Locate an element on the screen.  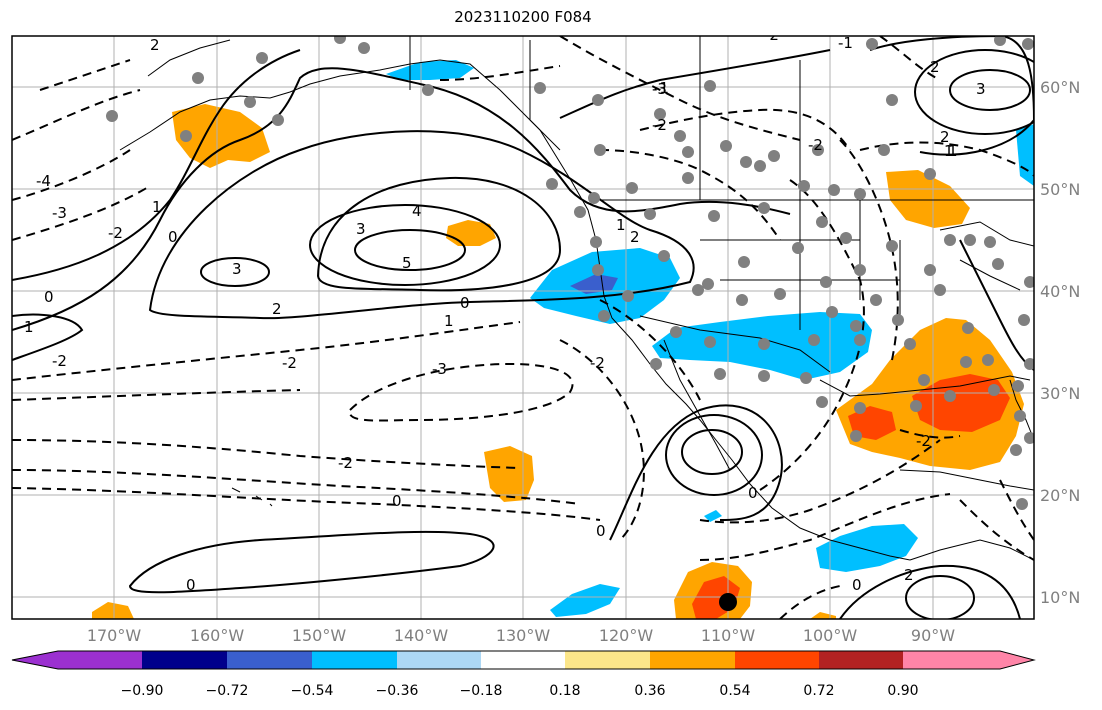
y-tick-label: 40°N is located at coordinates (1060, 291).